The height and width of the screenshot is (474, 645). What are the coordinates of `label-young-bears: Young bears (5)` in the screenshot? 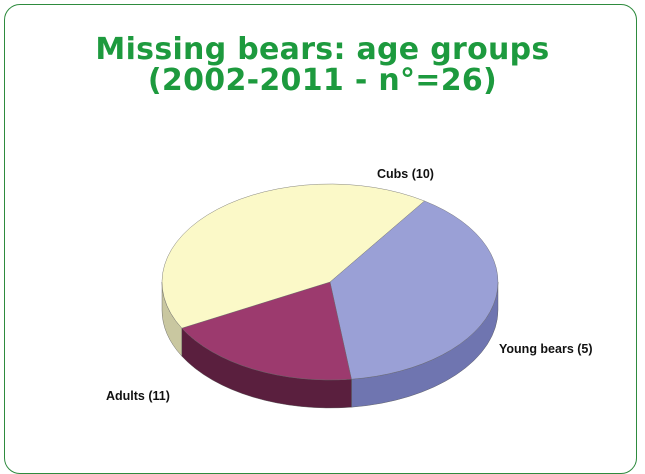 It's located at (546, 349).